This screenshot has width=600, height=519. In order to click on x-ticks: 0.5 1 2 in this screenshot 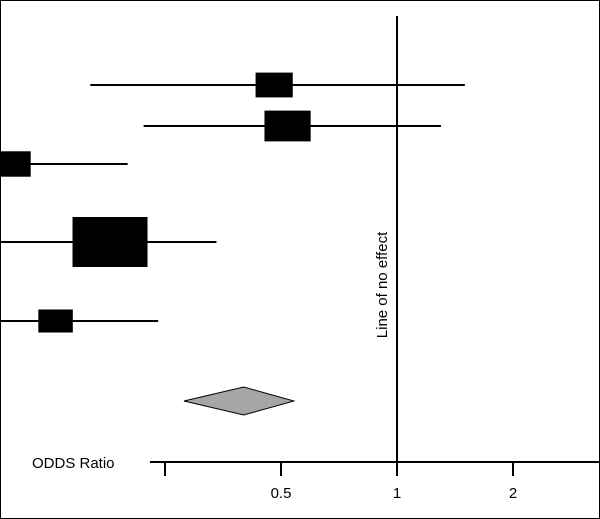, I will do `click(340, 482)`.